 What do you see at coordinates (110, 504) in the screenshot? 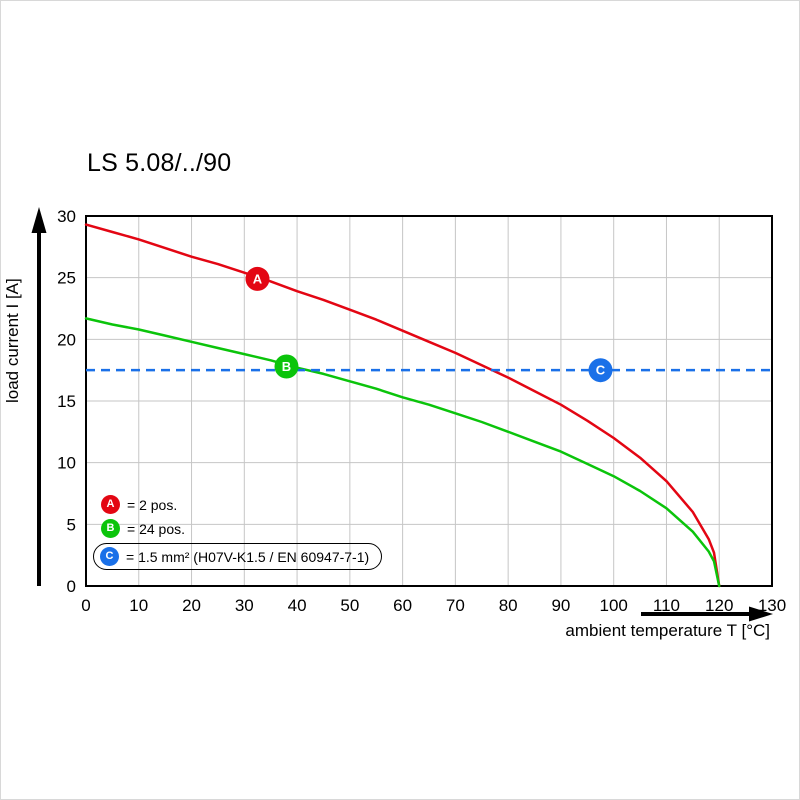
I see `legend-marker-A-icon: A` at bounding box center [110, 504].